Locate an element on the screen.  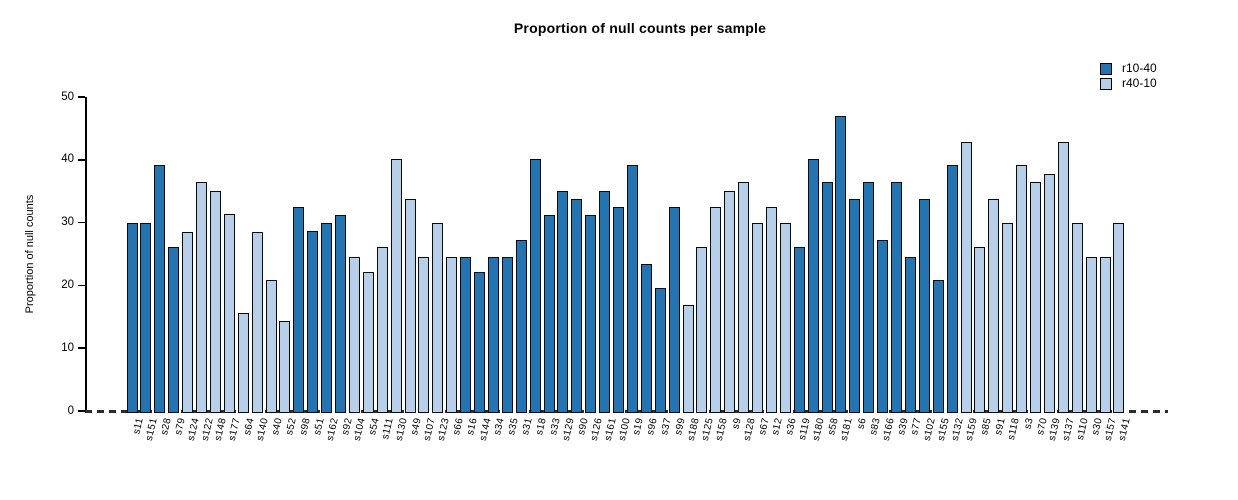
bar-s188 is located at coordinates (688, 358).